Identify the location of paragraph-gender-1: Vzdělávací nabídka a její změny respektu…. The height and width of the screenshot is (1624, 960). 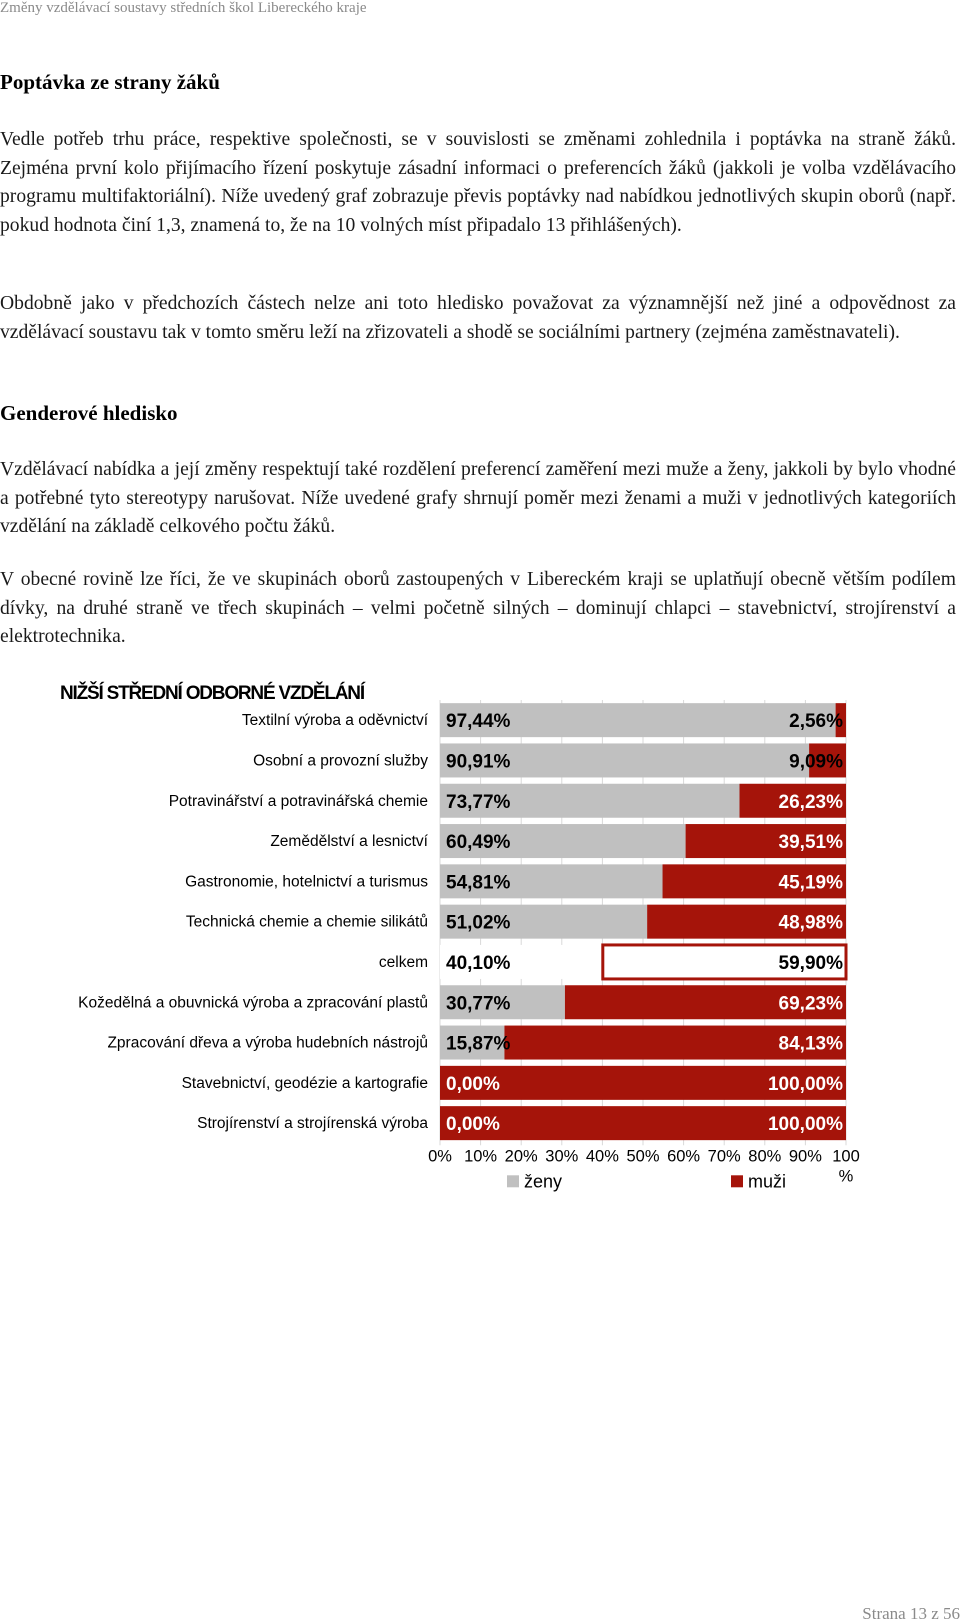
(478, 498).